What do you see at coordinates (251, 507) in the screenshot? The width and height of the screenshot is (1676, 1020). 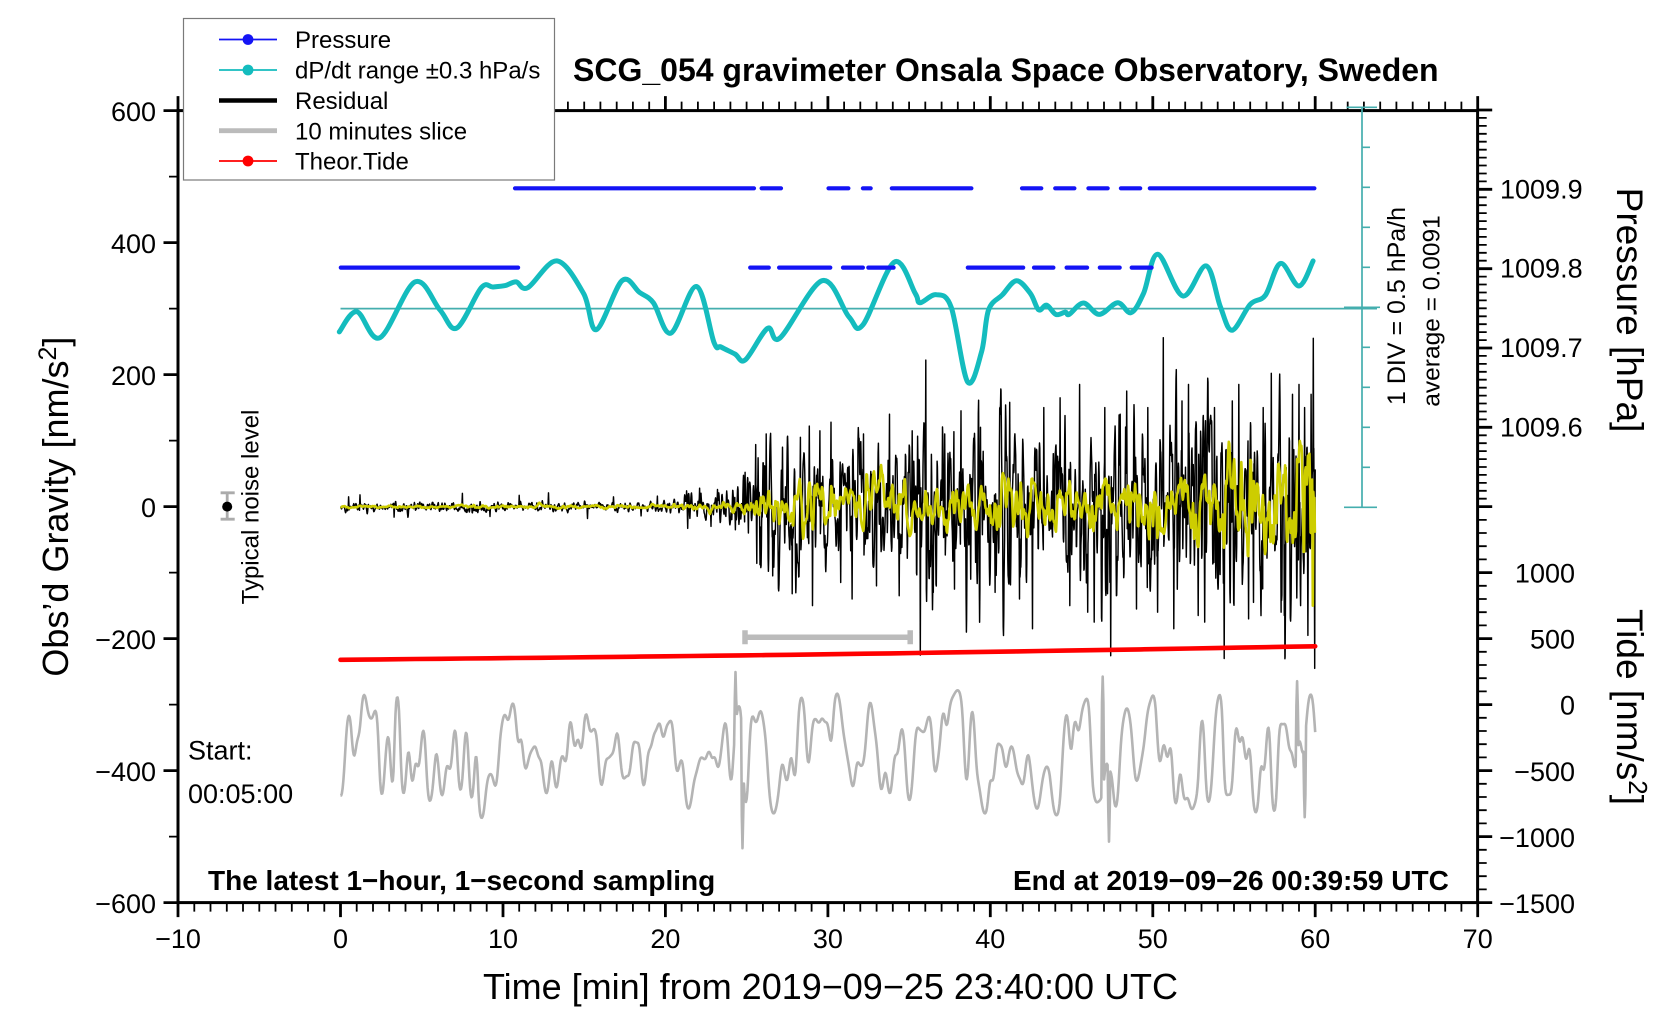 I see `svg-text: Typical noise level` at bounding box center [251, 507].